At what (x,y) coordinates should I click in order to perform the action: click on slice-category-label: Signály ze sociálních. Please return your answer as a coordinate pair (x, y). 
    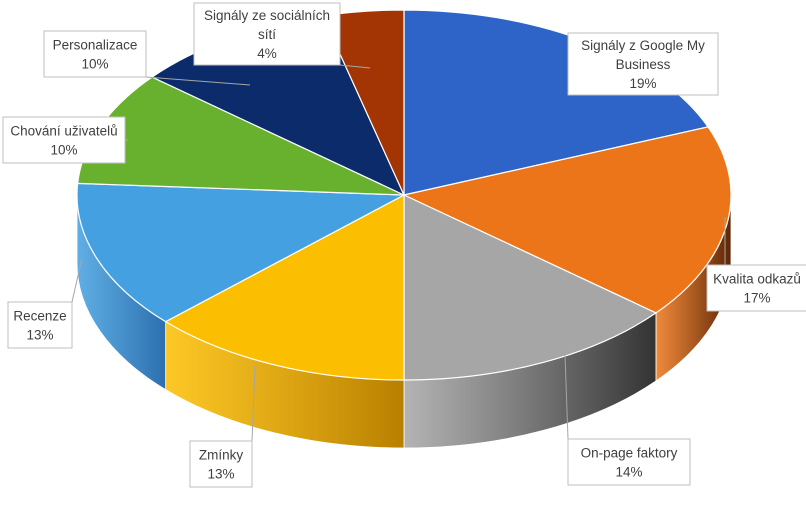
    Looking at the image, I should click on (267, 15).